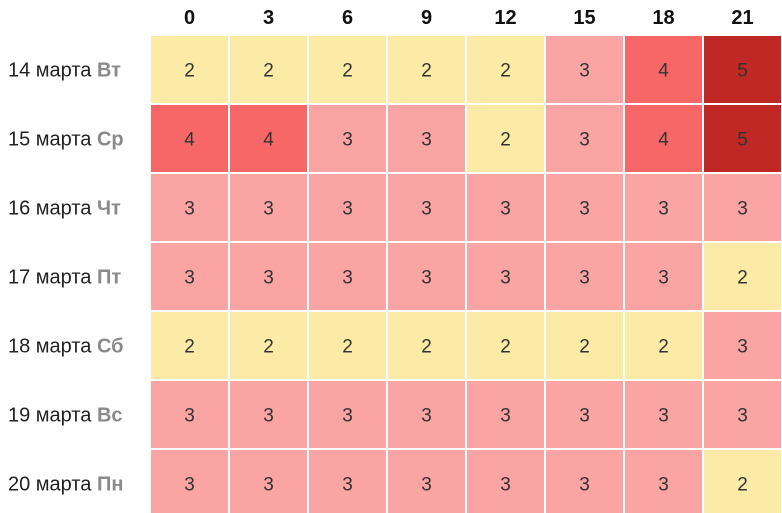 The image size is (782, 513). Describe the element at coordinates (109, 278) in the screenshot. I see `row-weekday: Пт` at that location.